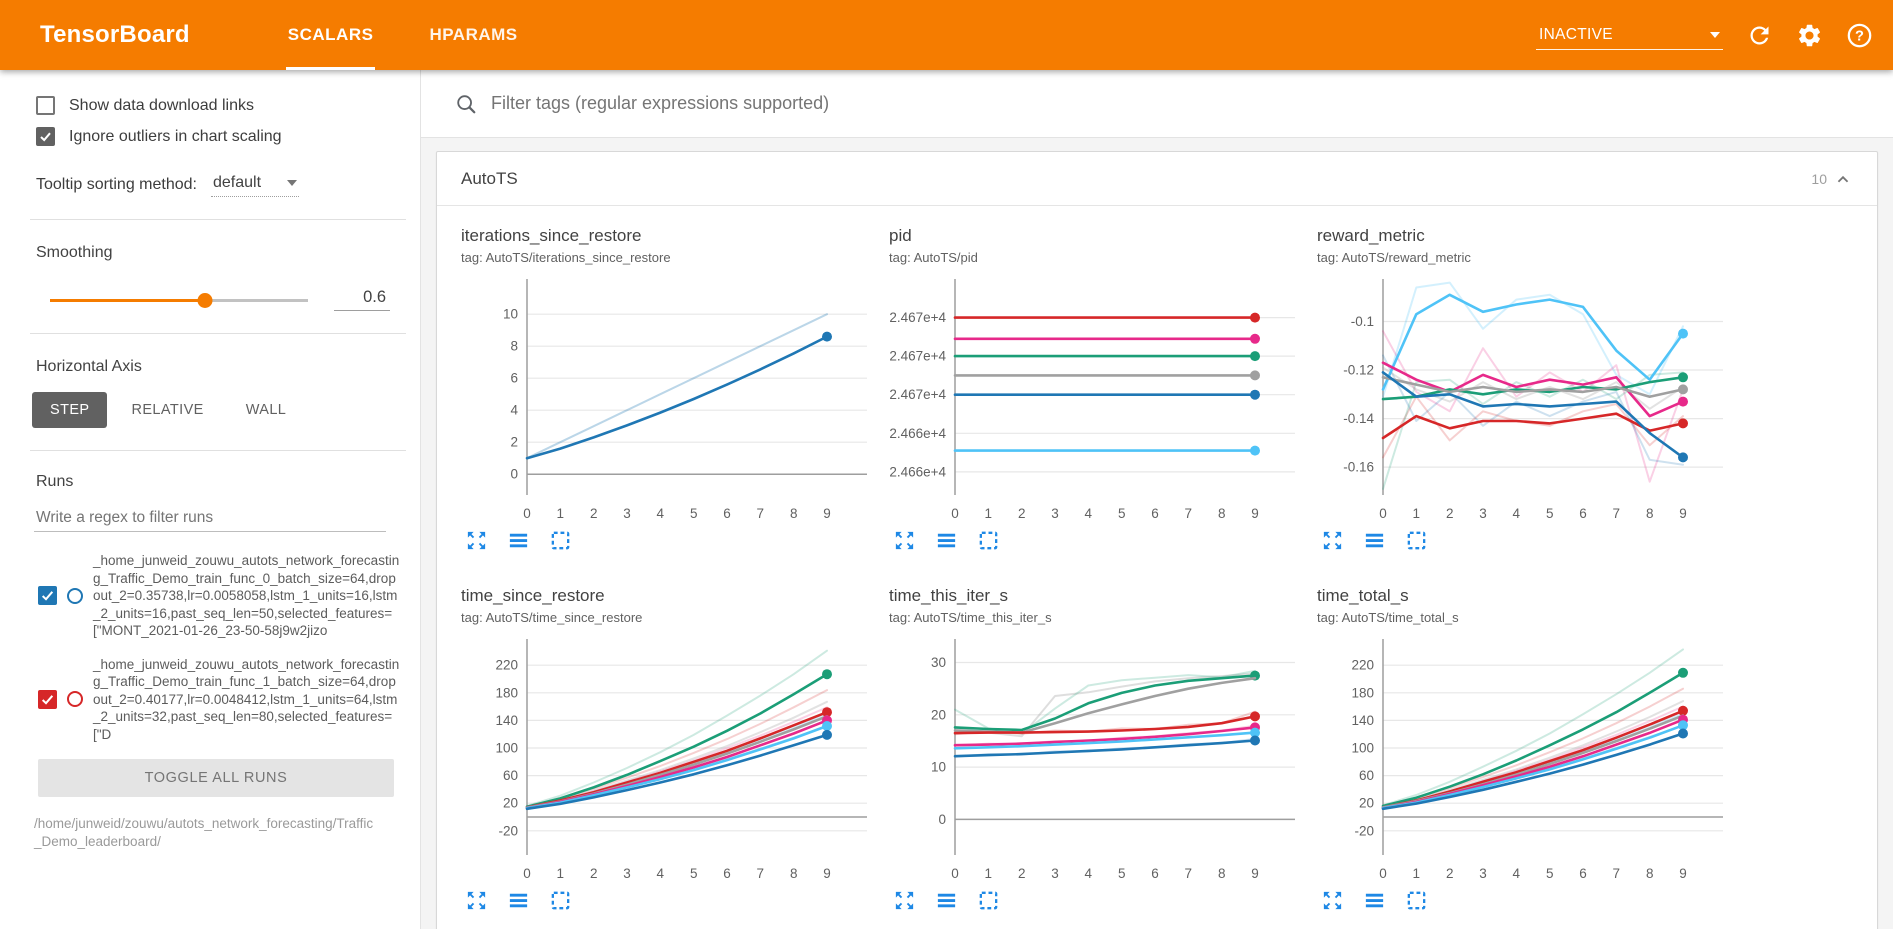  Describe the element at coordinates (1157, 179) in the screenshot. I see `autots-section-header: AutoTS 10` at that location.